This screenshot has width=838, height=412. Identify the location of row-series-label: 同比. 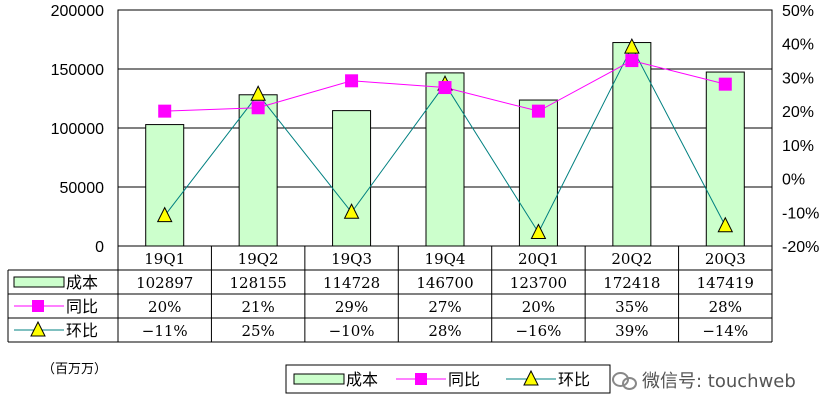
(82, 306).